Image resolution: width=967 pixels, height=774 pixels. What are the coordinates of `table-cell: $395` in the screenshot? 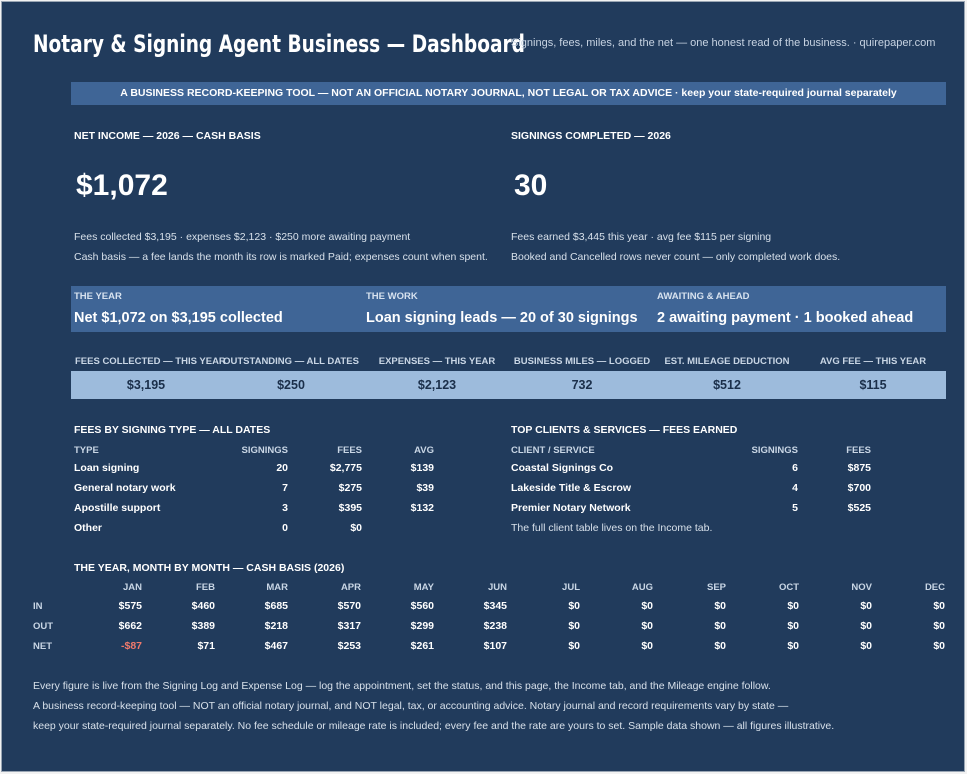 It's located at (350, 508).